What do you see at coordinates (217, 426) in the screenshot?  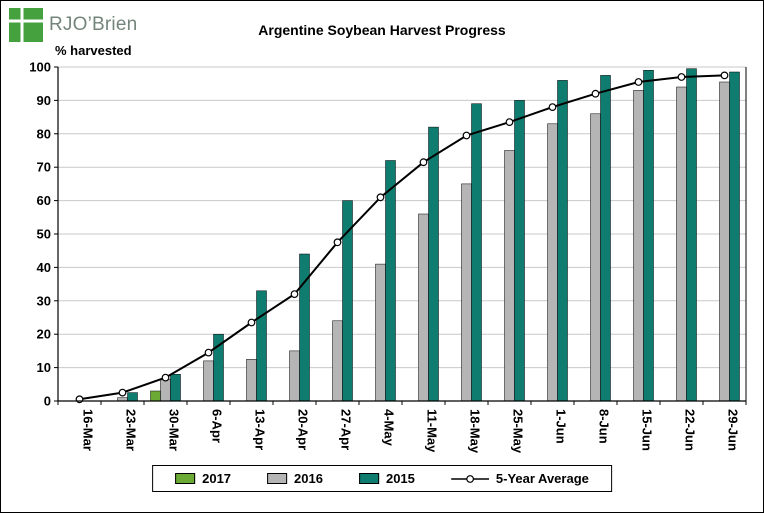 I see `svg-text: 6-Apr` at bounding box center [217, 426].